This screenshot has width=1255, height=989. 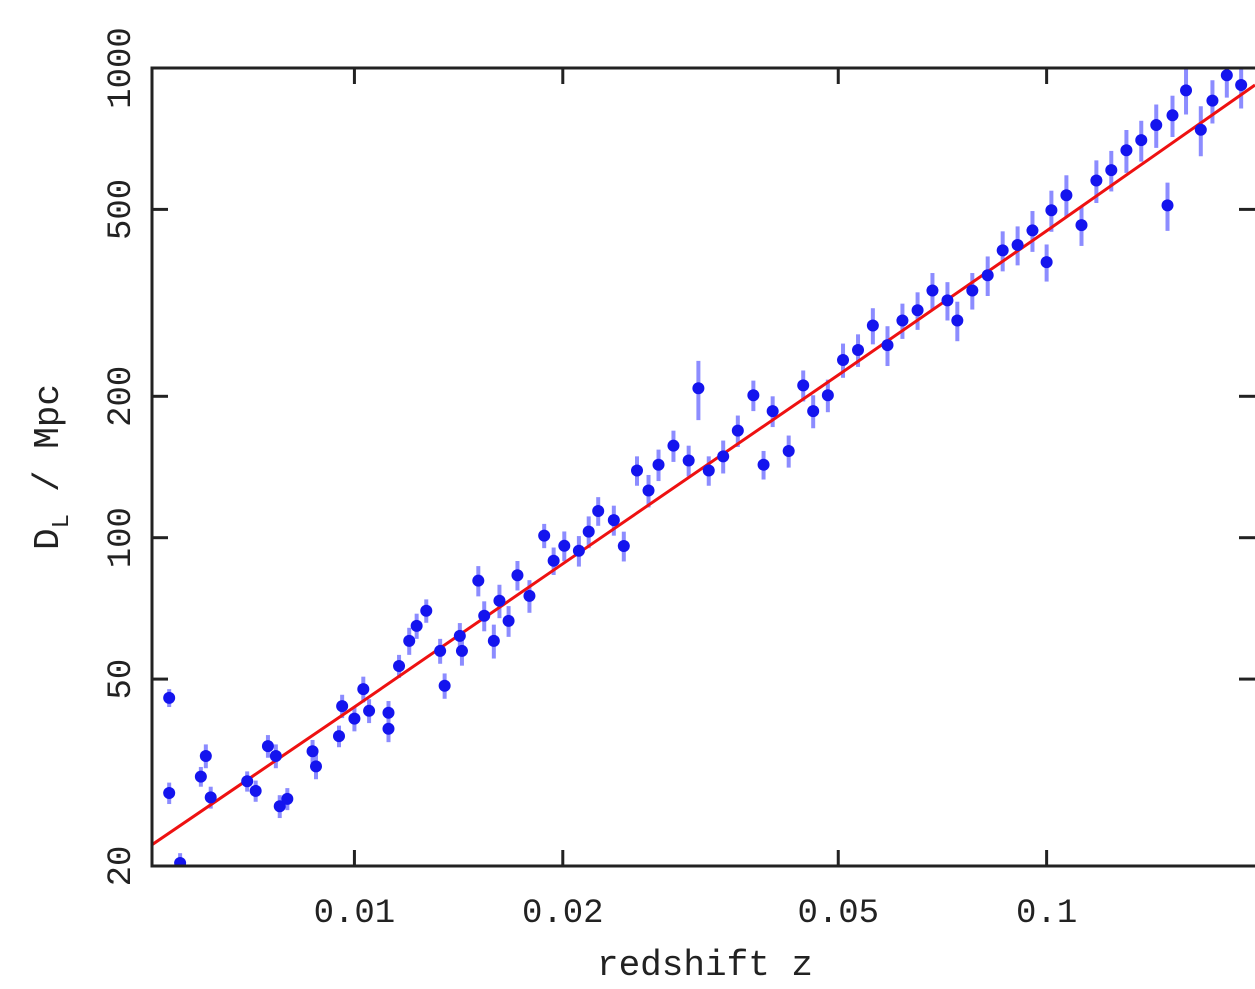 I want to click on y-label-unit: / Mpc, so click(x=48, y=438).